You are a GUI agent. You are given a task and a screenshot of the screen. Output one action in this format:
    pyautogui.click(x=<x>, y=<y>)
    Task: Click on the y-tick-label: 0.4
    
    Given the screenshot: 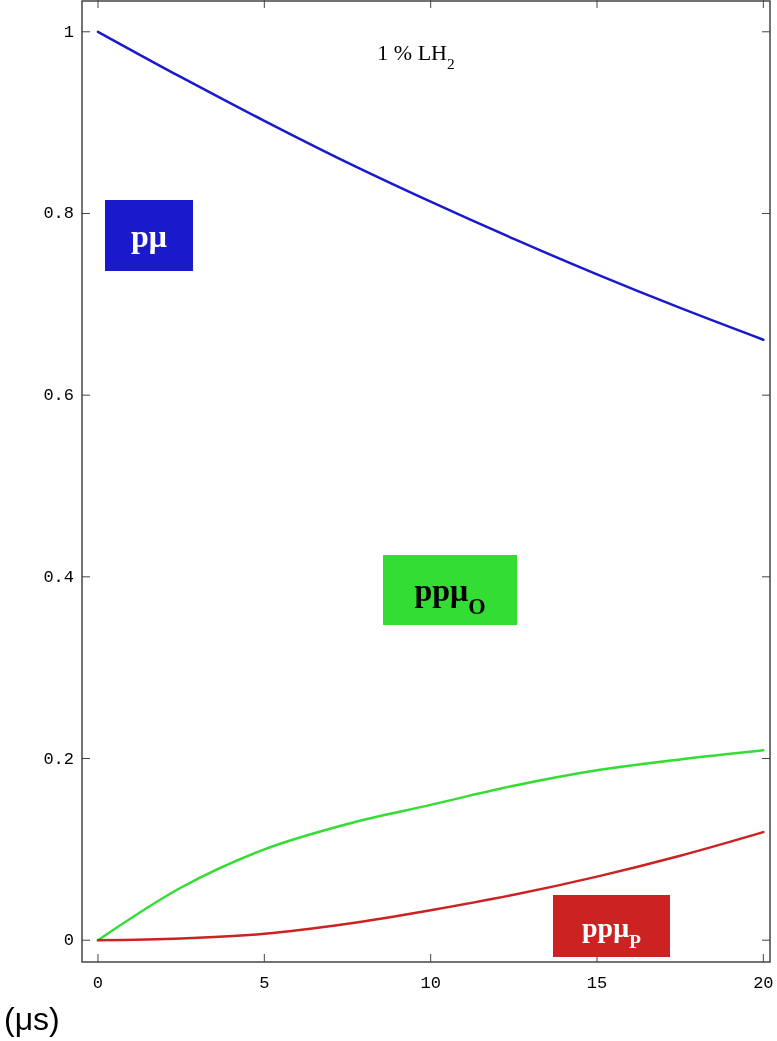 What is the action you would take?
    pyautogui.click(x=58, y=577)
    